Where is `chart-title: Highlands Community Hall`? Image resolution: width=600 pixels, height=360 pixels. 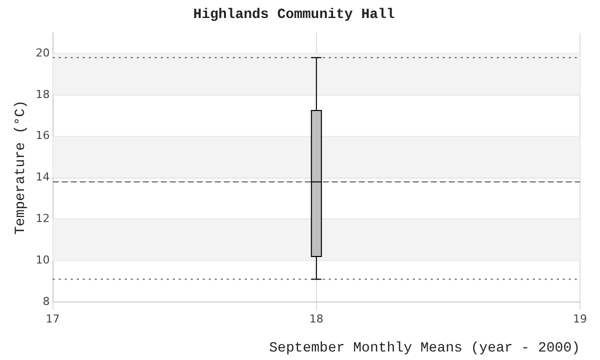
chart-title: Highlands Community Hall is located at coordinates (294, 14).